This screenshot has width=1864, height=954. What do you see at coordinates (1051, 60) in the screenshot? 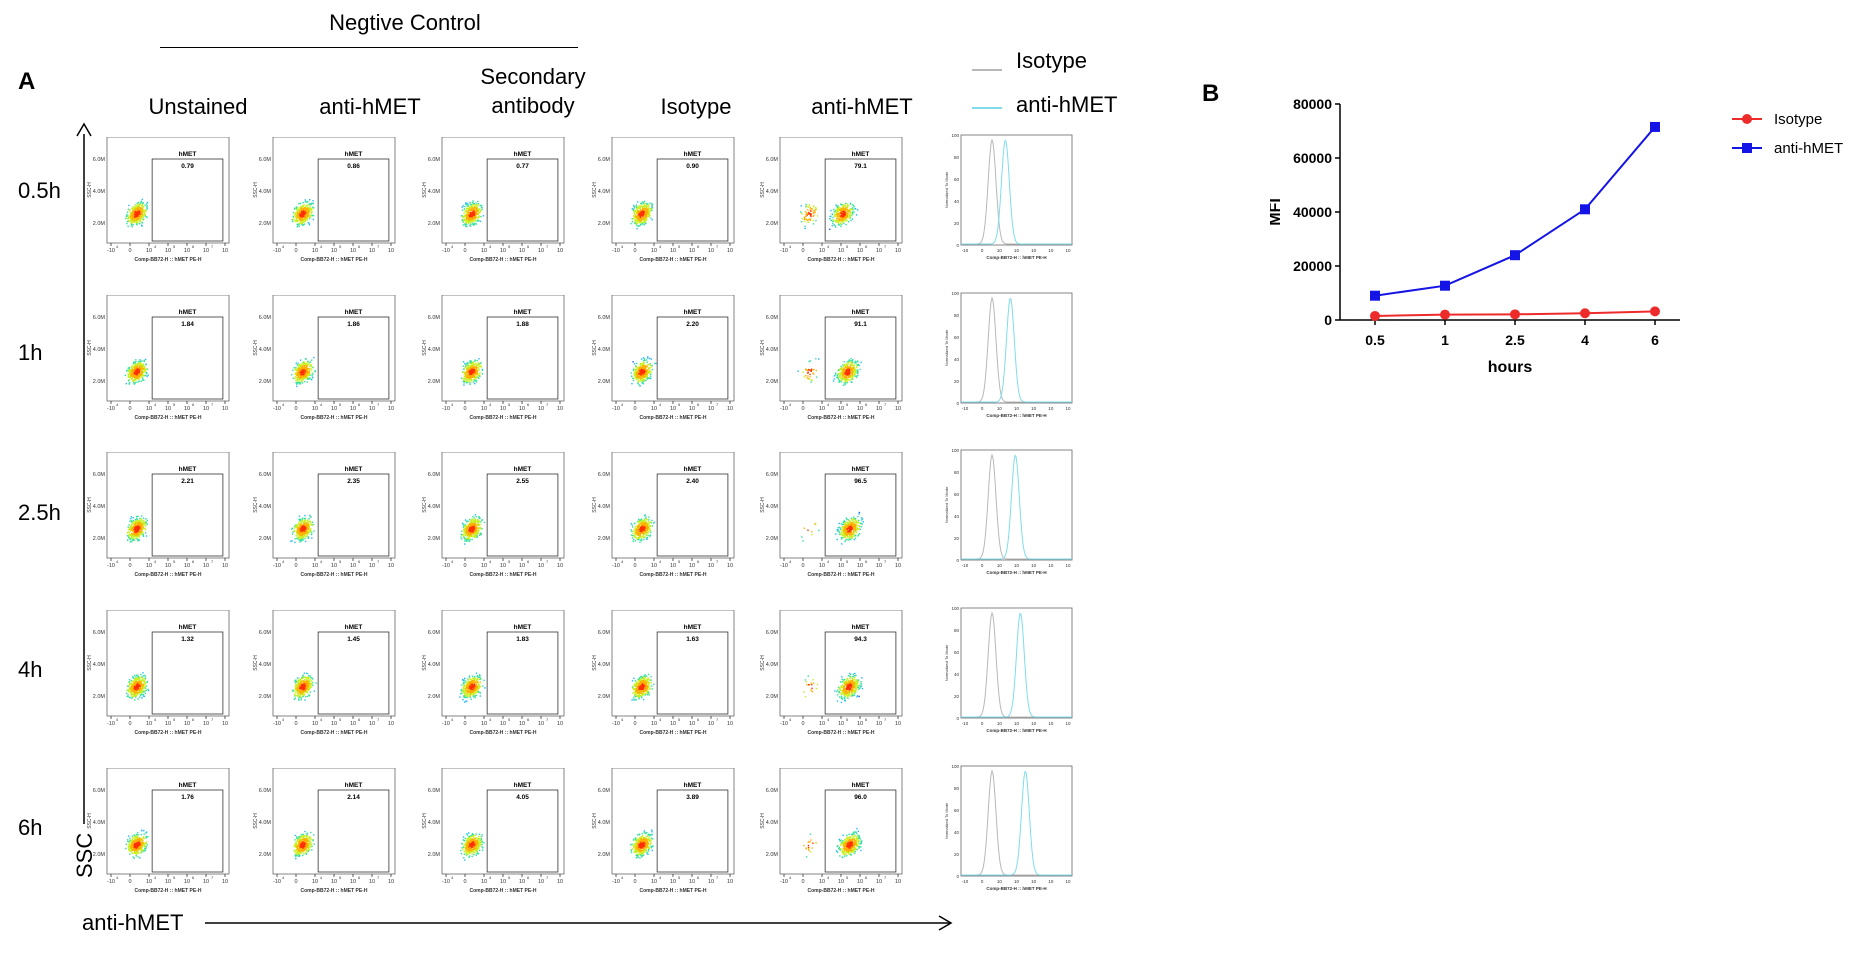
I see `legend-label-isotype: Isotype` at bounding box center [1051, 60].